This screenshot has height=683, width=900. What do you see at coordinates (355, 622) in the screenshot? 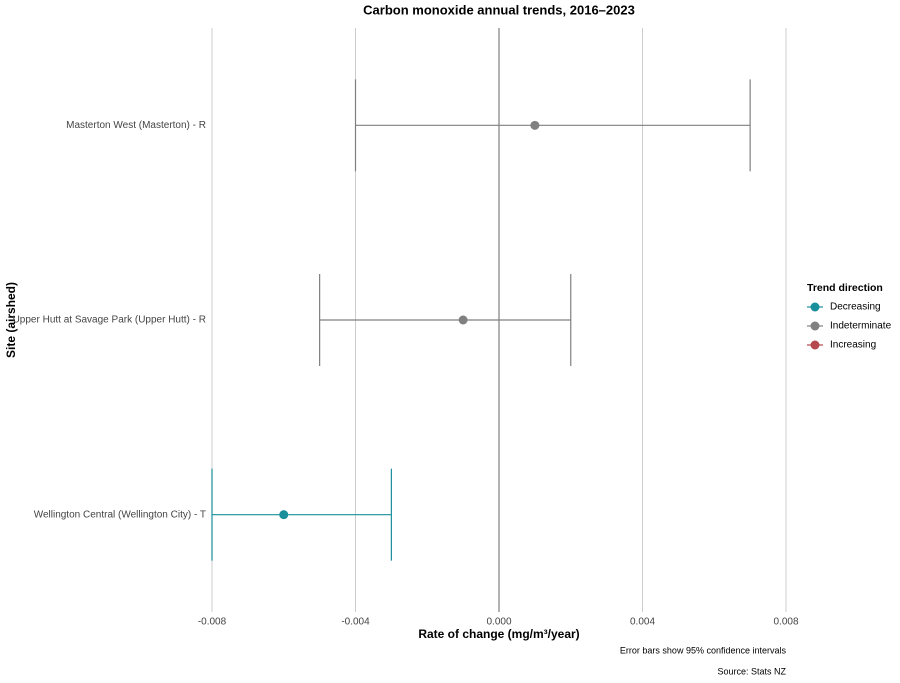
I see `x-tick-label: -0.004` at bounding box center [355, 622].